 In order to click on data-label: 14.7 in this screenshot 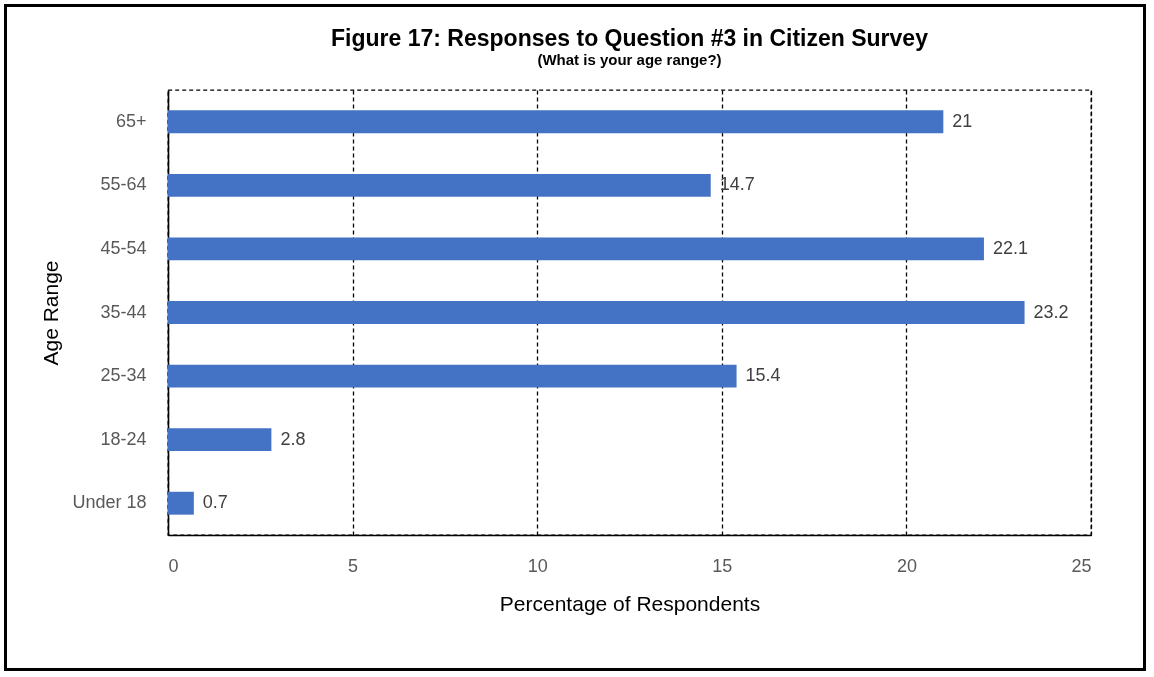, I will do `click(737, 184)`.